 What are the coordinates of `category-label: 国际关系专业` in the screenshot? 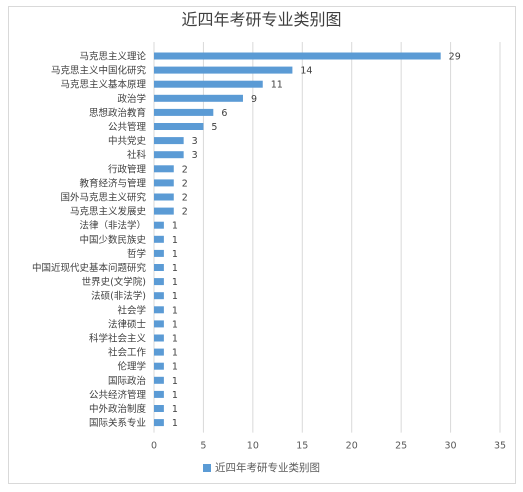 It's located at (117, 423).